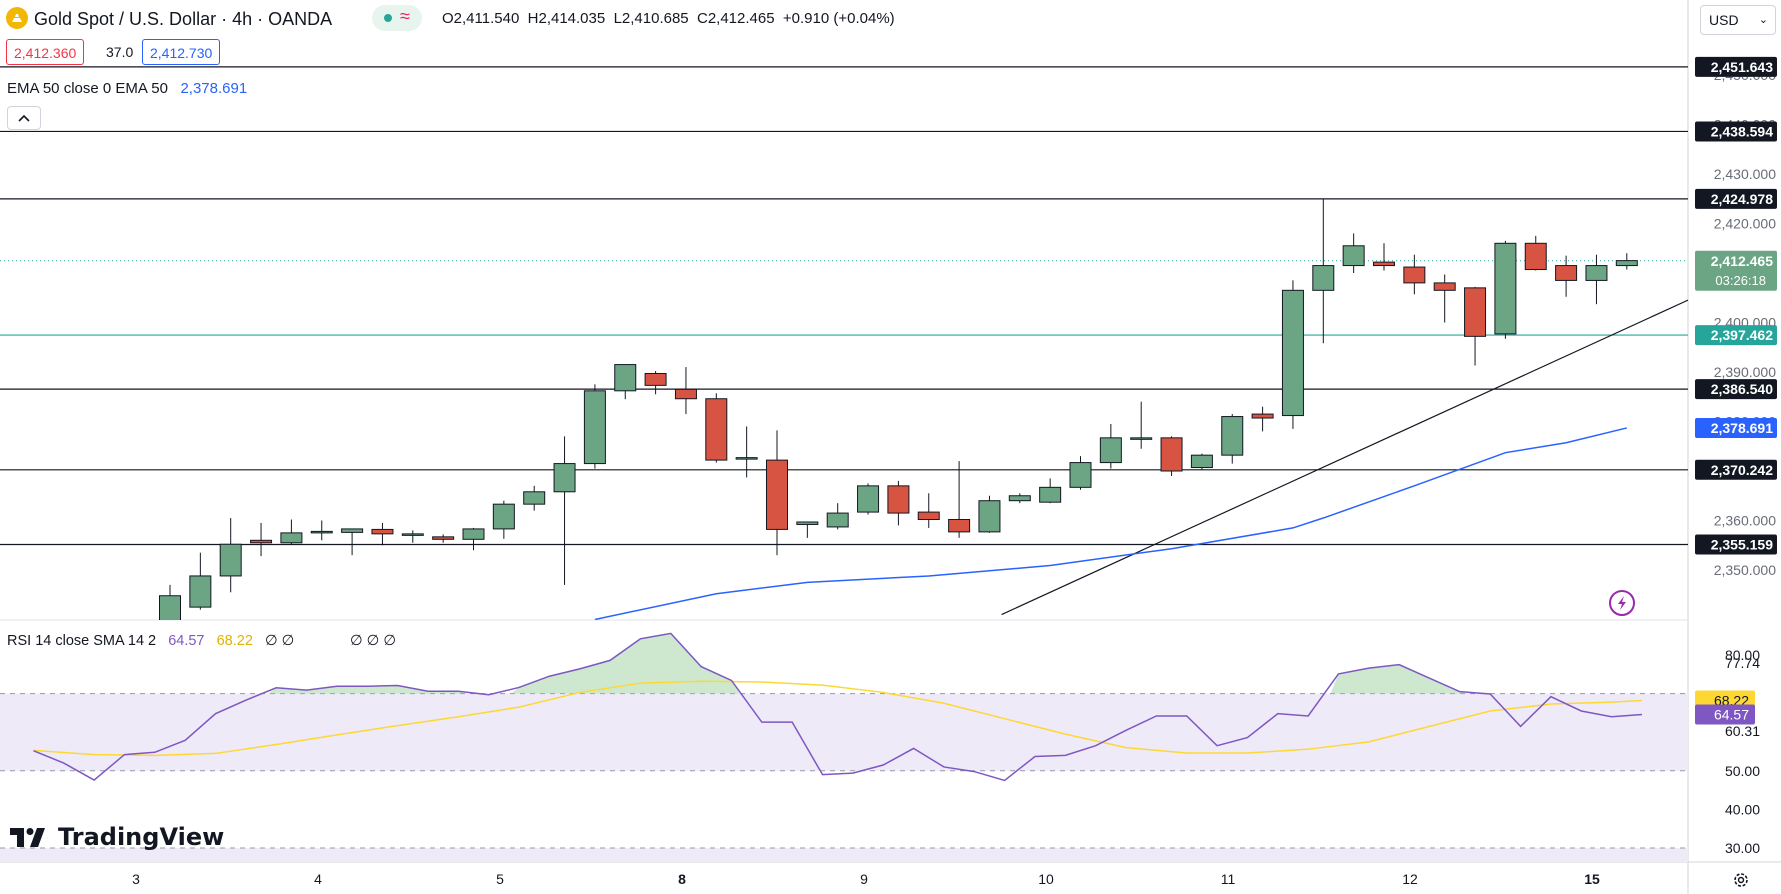  Describe the element at coordinates (87, 88) in the screenshot. I see `ema-label: EMA 50 close 0 EMA 50` at that location.